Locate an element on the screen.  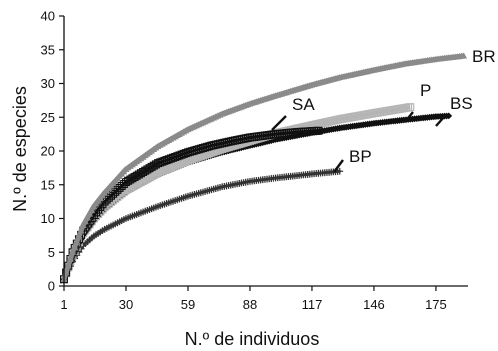
y-axis-title: N.º de especies is located at coordinates (20, 149).